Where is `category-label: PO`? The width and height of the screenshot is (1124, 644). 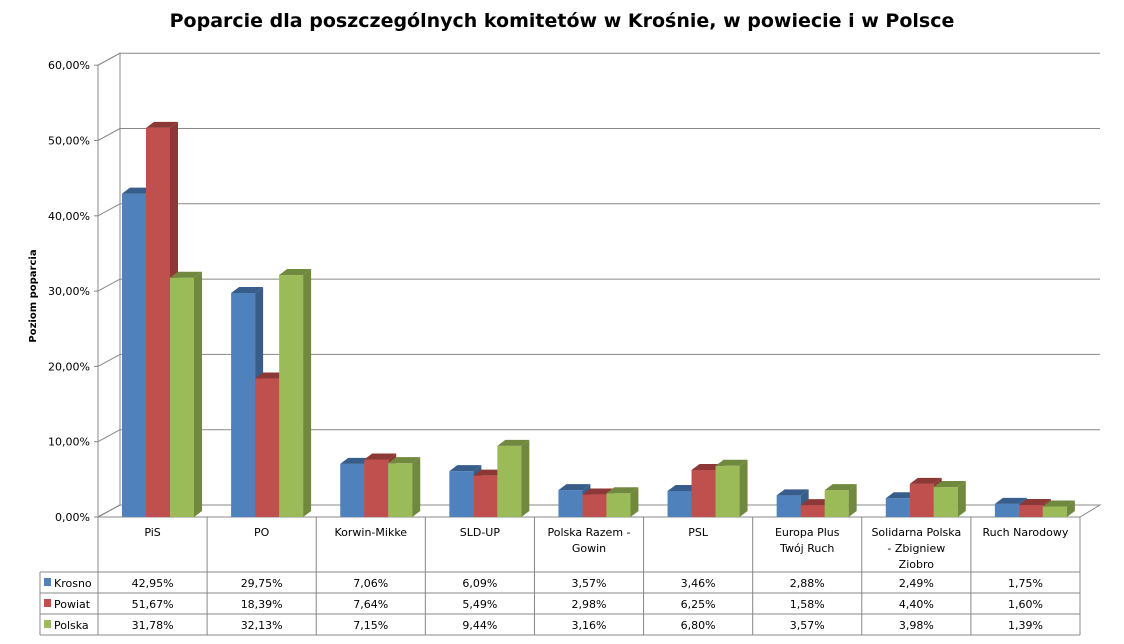 category-label: PO is located at coordinates (262, 532).